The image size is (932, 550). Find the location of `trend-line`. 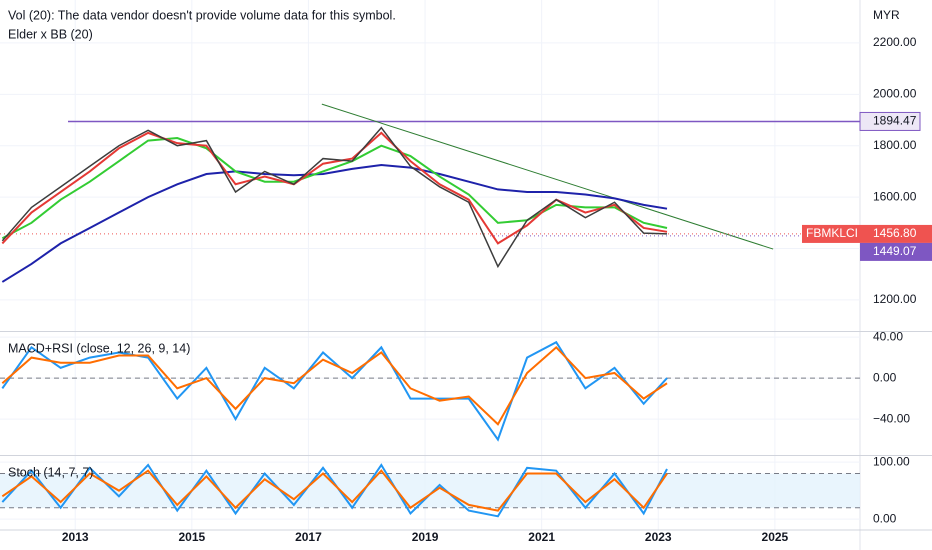

trend-line is located at coordinates (547, 176).